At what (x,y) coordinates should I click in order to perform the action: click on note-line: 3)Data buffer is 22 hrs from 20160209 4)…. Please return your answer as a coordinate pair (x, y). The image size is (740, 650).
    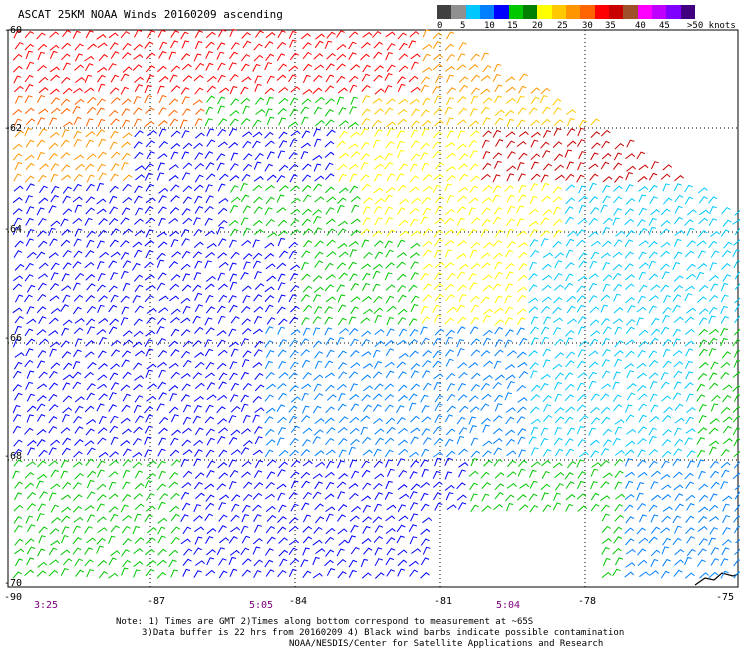
    Looking at the image, I should click on (383, 633).